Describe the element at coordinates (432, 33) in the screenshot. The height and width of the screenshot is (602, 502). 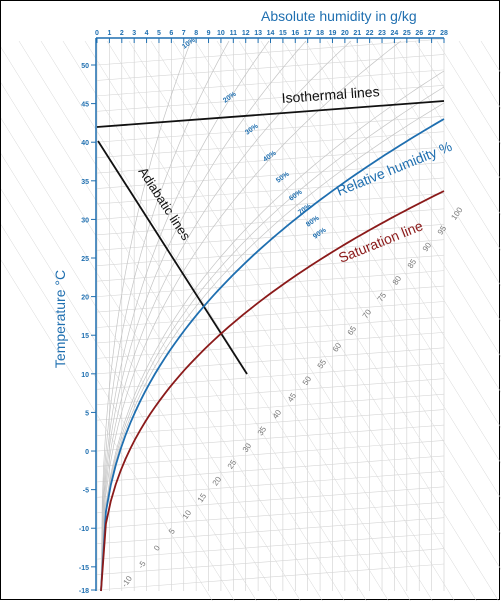
I see `top-tick-label: 27` at that location.